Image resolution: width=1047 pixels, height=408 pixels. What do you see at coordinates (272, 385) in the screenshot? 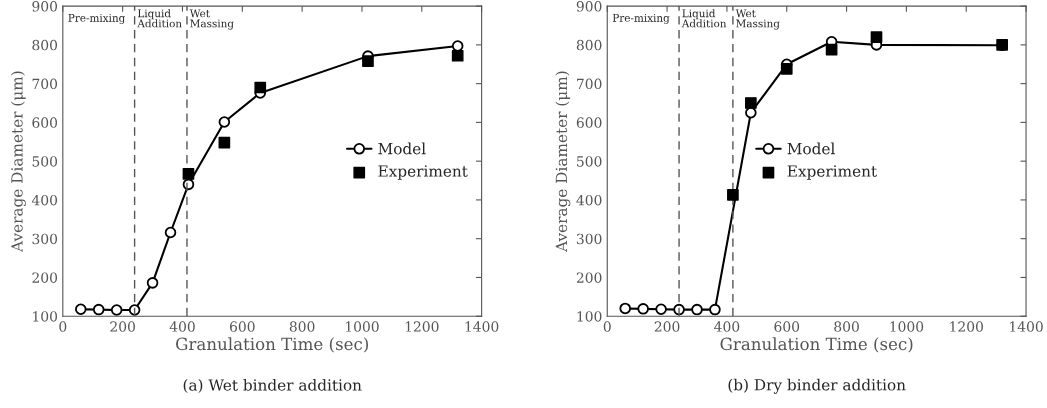
I see `text: (a) Wet binder addition` at bounding box center [272, 385].